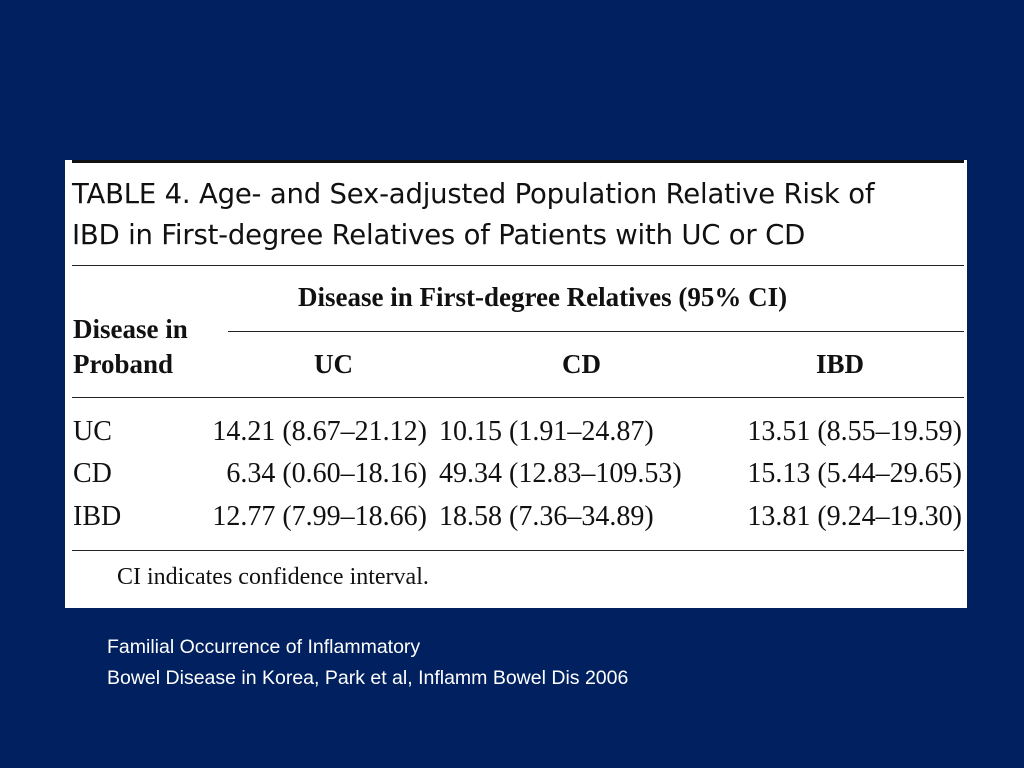  I want to click on row-label-ibd: IBD, so click(97, 516).